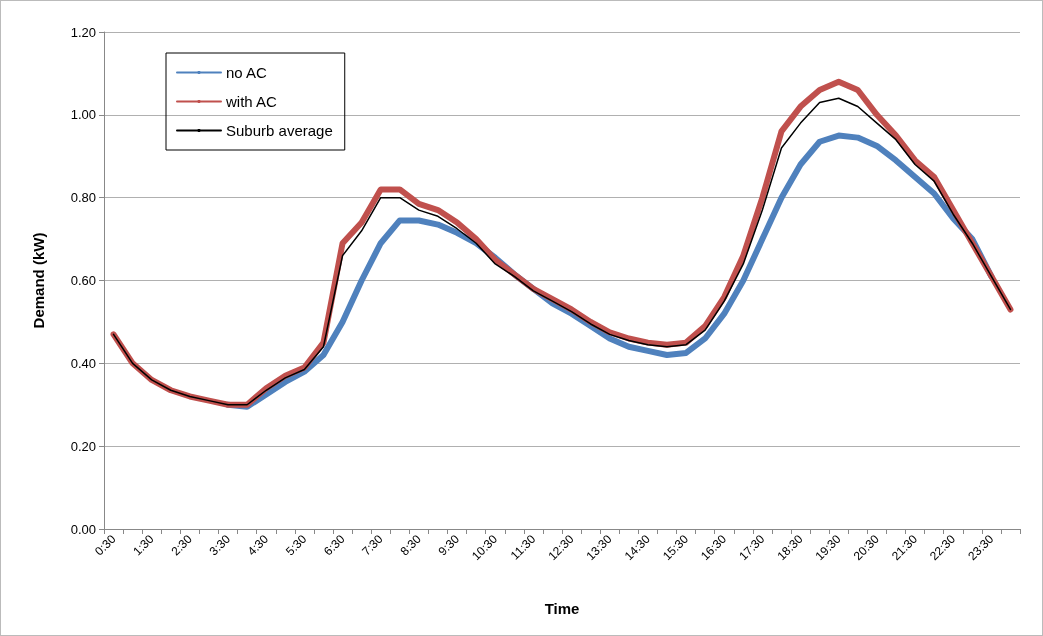 The image size is (1043, 636). I want to click on y-tick-label: 1.20, so click(83, 32).